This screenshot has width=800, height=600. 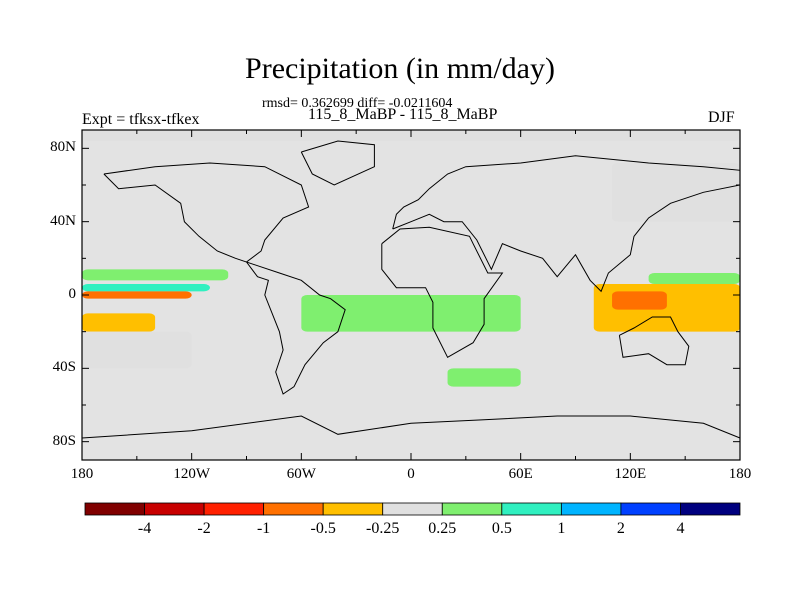 I want to click on x-tick-label: 120E, so click(x=630, y=474).